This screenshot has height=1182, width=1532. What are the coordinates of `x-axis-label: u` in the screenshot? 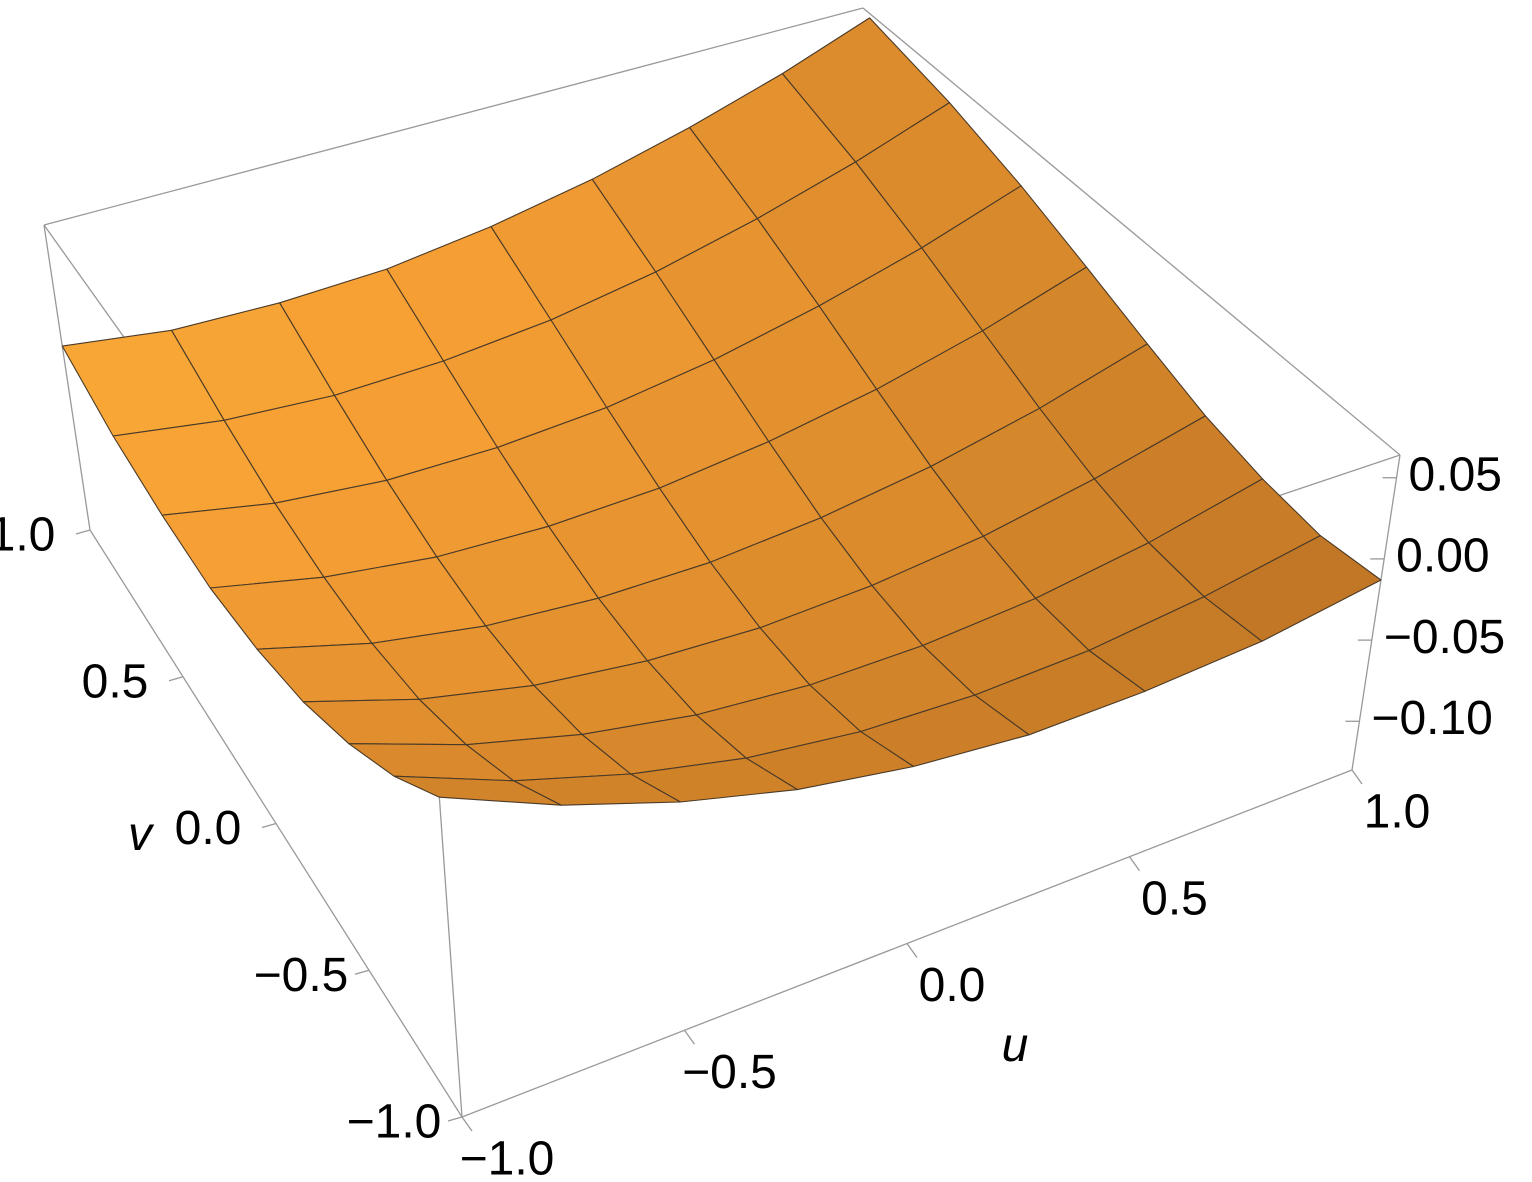 It's located at (1015, 1045).